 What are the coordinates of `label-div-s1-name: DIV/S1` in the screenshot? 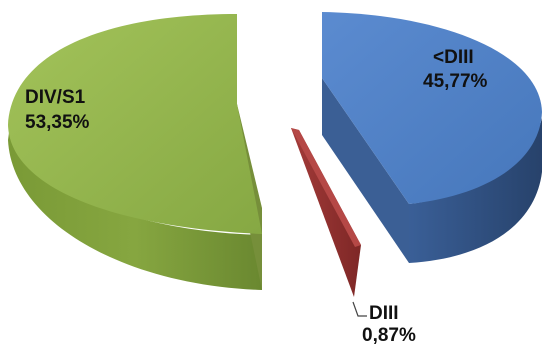 It's located at (55, 97).